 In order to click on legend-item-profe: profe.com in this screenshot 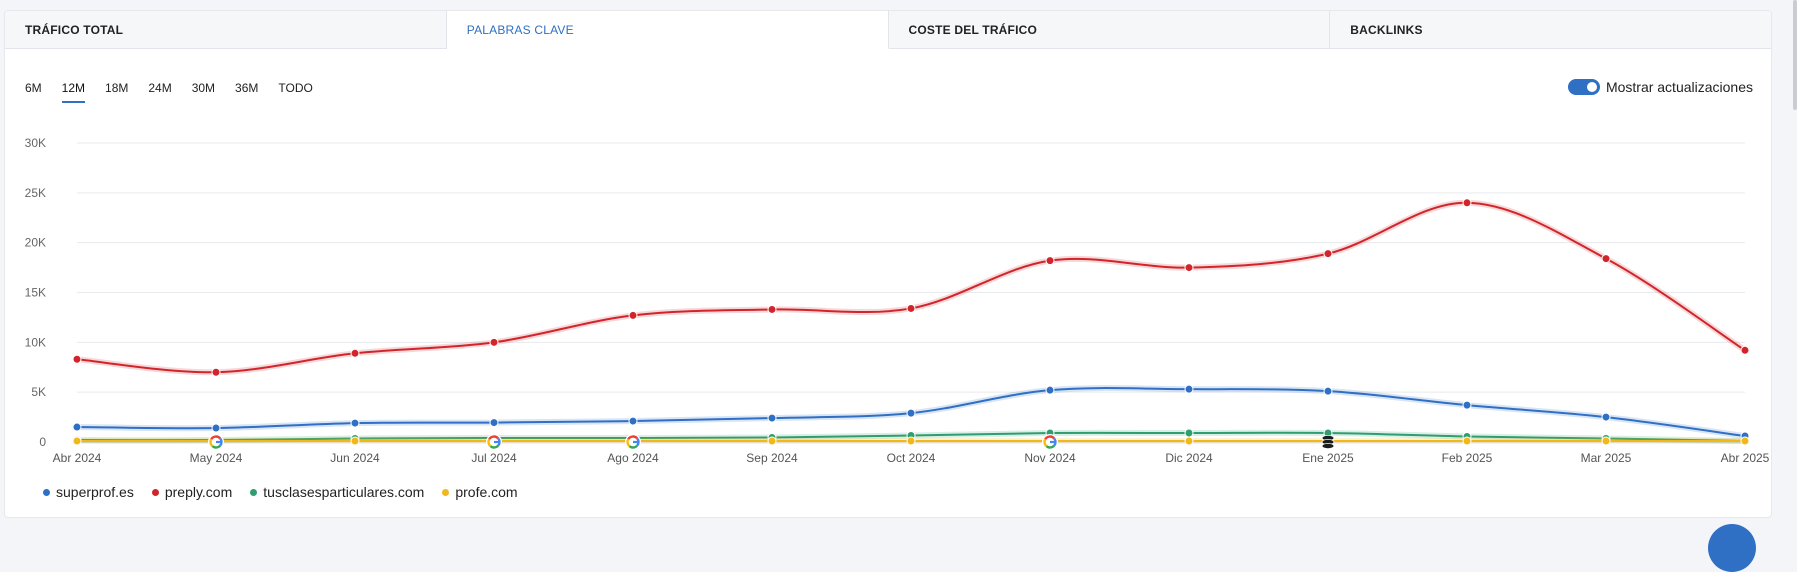, I will do `click(480, 492)`.